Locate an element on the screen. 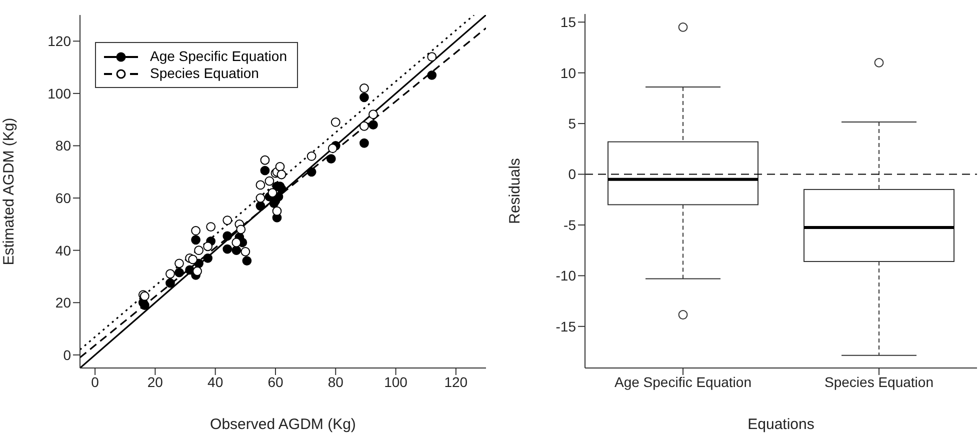 This screenshot has height=437, width=979. y-axis-title: Estimated AGDM (Kg) is located at coordinates (9, 192).